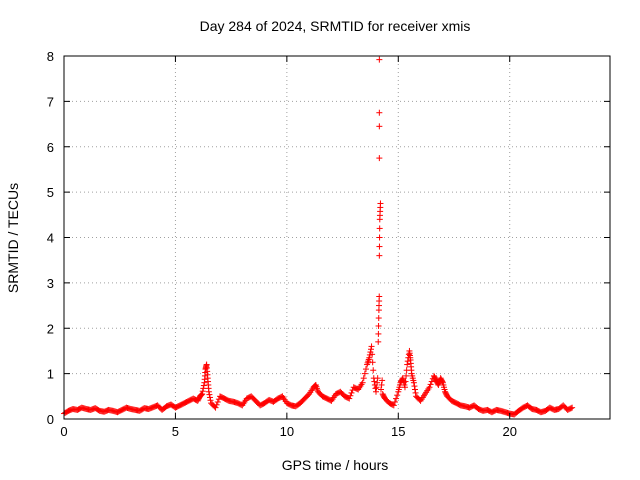  Describe the element at coordinates (50, 374) in the screenshot. I see `y-tick-label: 1` at that location.